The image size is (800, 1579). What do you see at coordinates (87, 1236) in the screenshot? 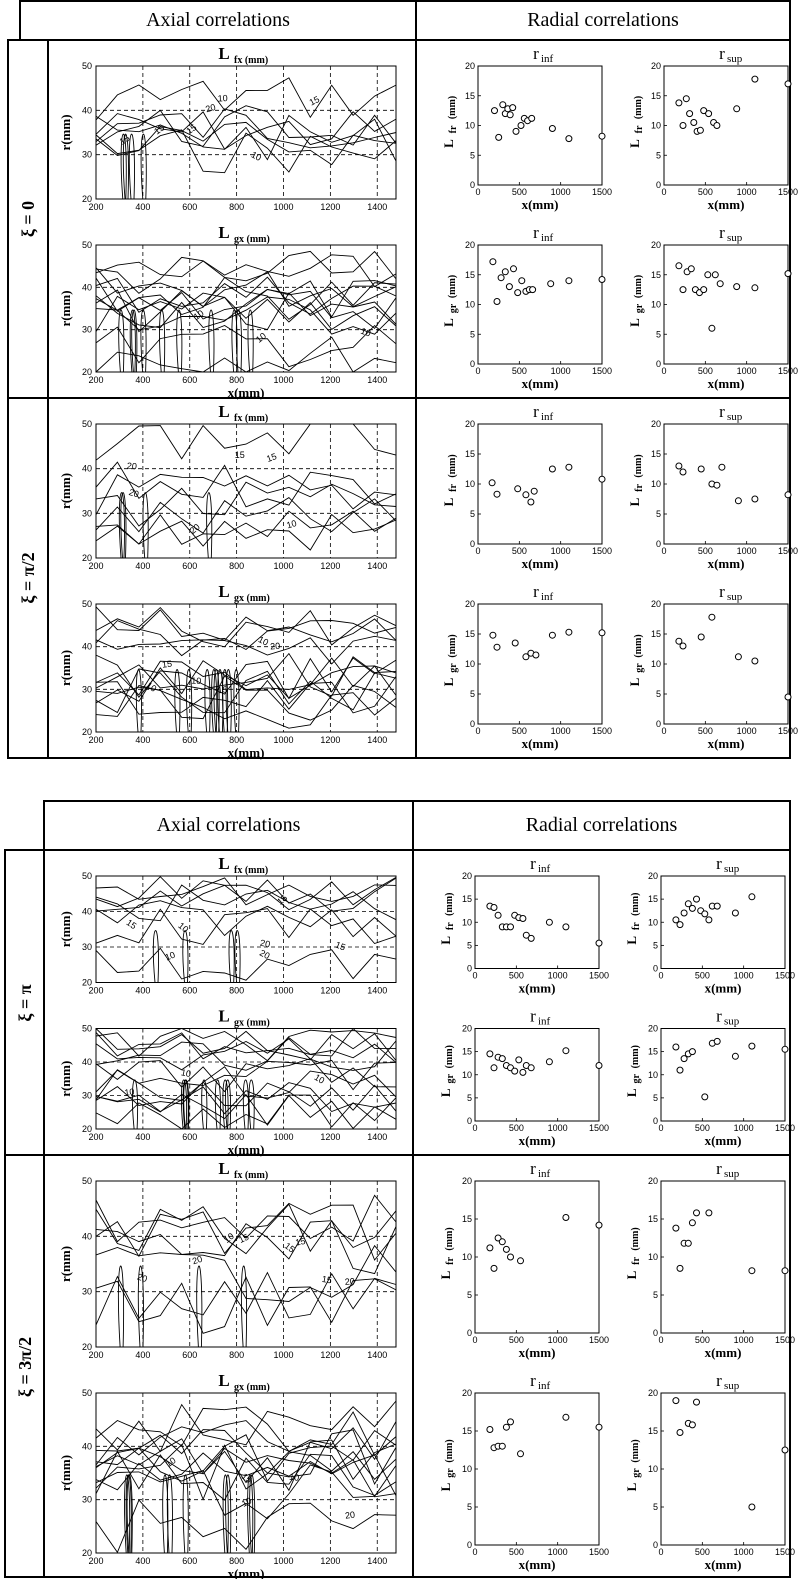
I see `y-tick-label: 40` at bounding box center [87, 1236].